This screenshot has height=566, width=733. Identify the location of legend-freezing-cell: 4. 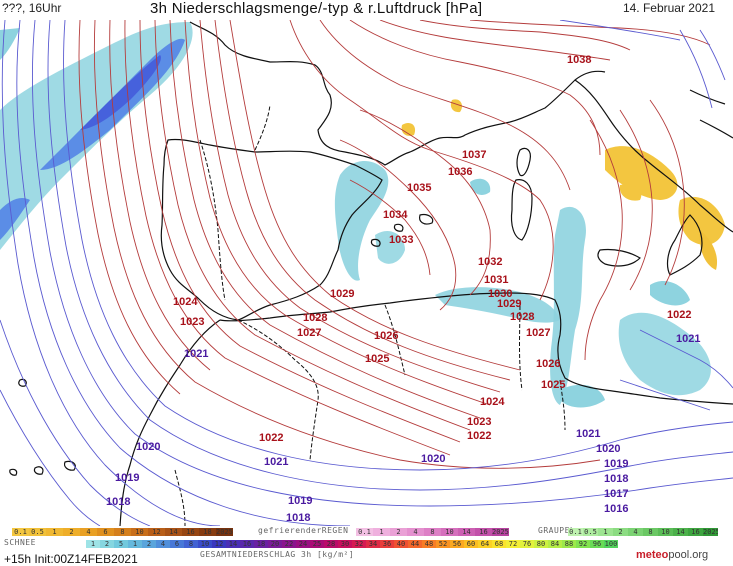
(415, 532).